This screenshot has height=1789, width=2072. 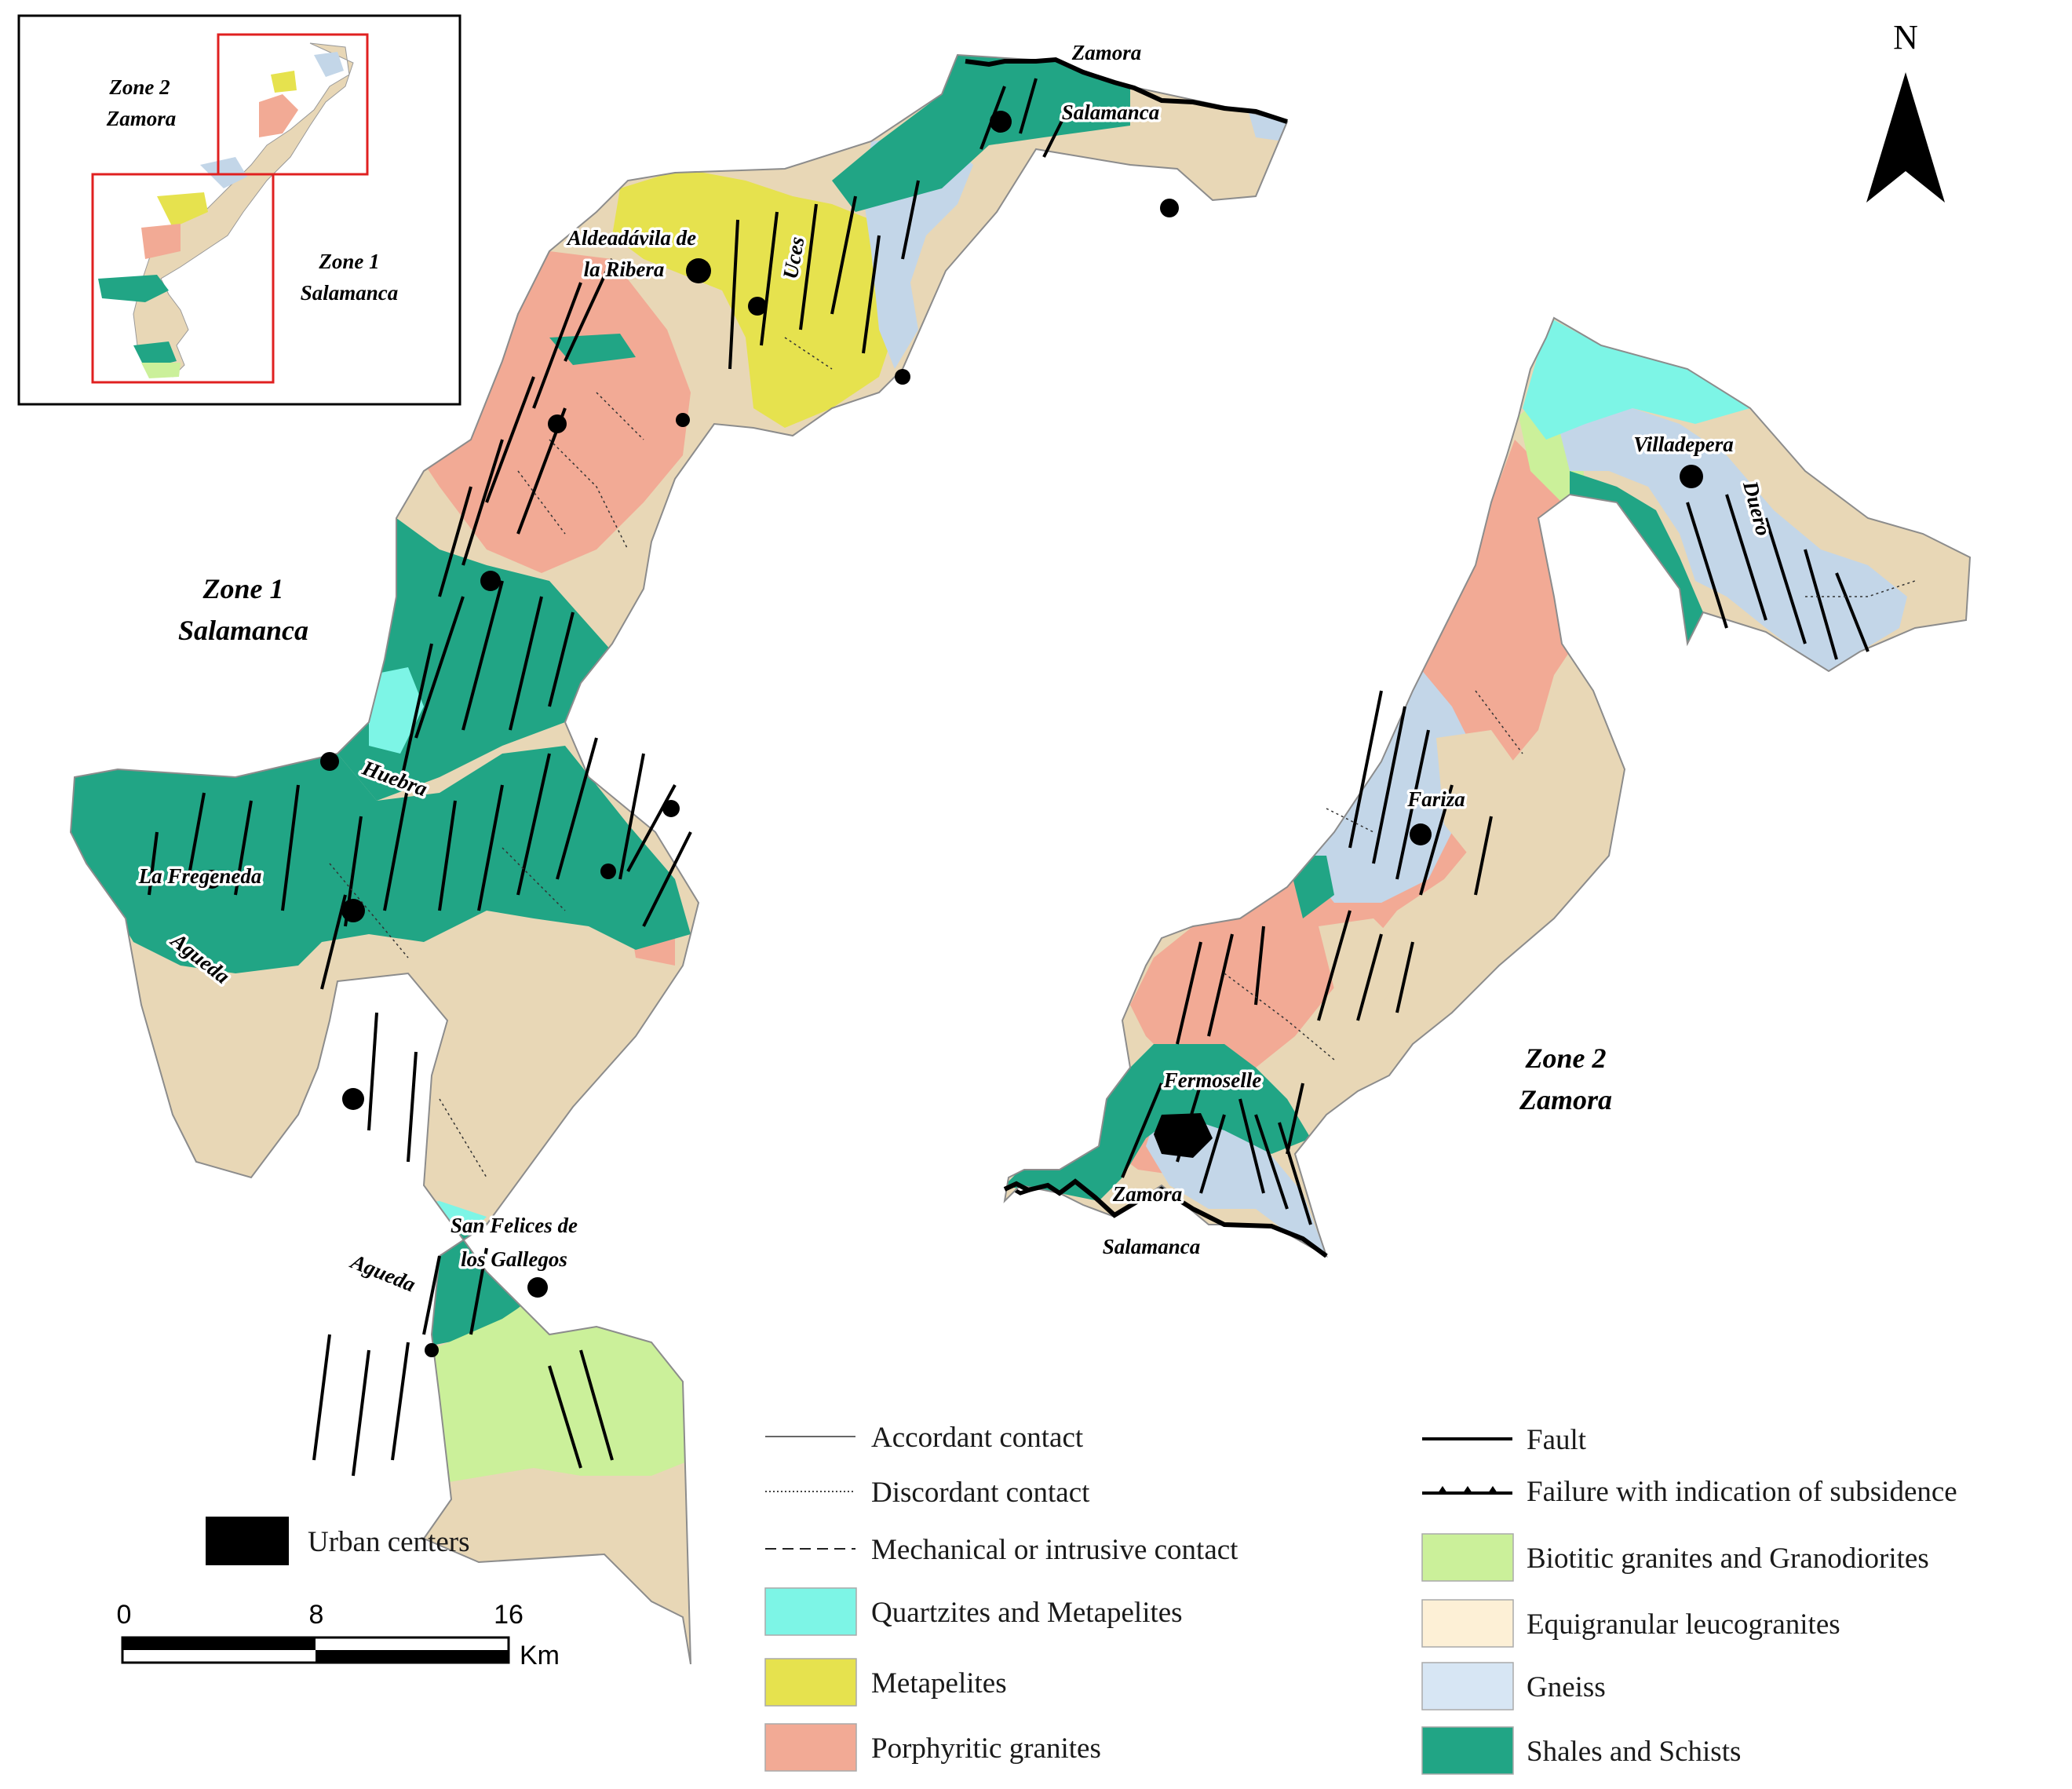 What do you see at coordinates (200, 876) in the screenshot?
I see `zone1-label-fregeneda: La Fregeneda` at bounding box center [200, 876].